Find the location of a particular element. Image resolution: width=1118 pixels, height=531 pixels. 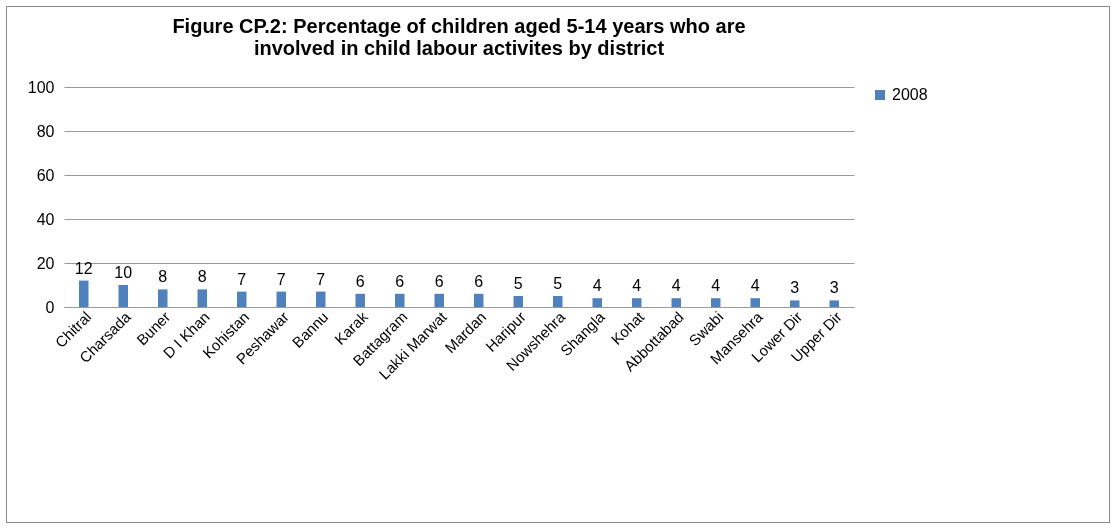

y-tick-label: 20 is located at coordinates (45, 263).